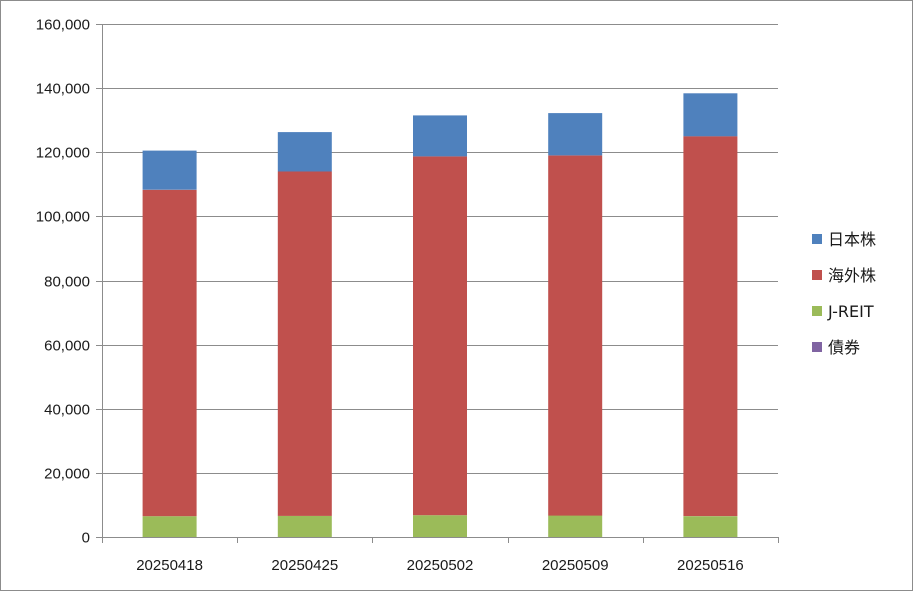 The height and width of the screenshot is (591, 913). I want to click on x-tick-label: 20250425, so click(304, 565).